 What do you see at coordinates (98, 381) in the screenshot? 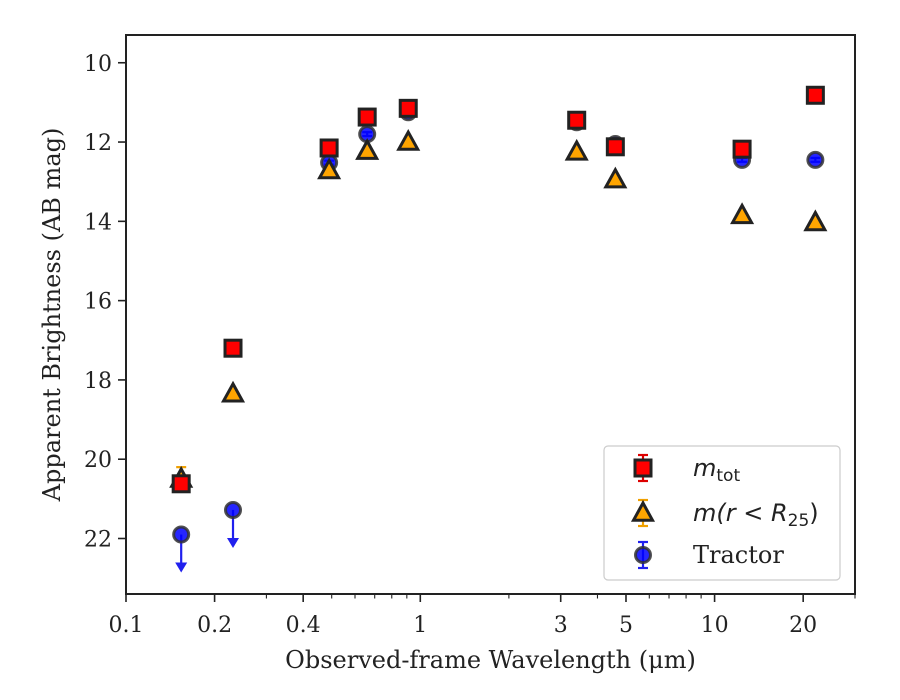
I see `y-tick-label: 18` at bounding box center [98, 381].